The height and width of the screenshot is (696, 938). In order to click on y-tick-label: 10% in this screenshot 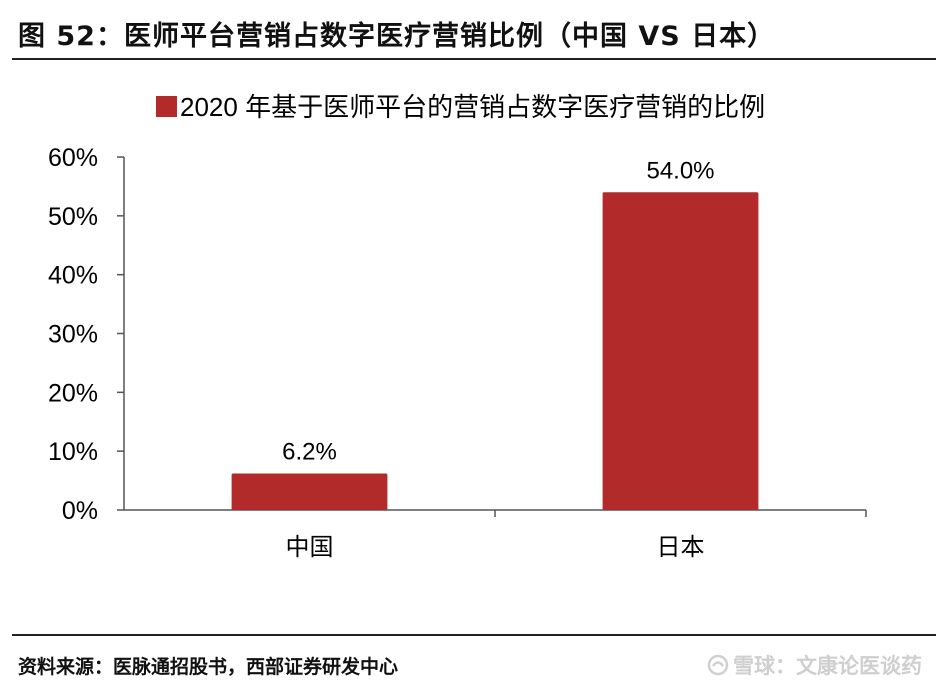, I will do `click(73, 452)`.